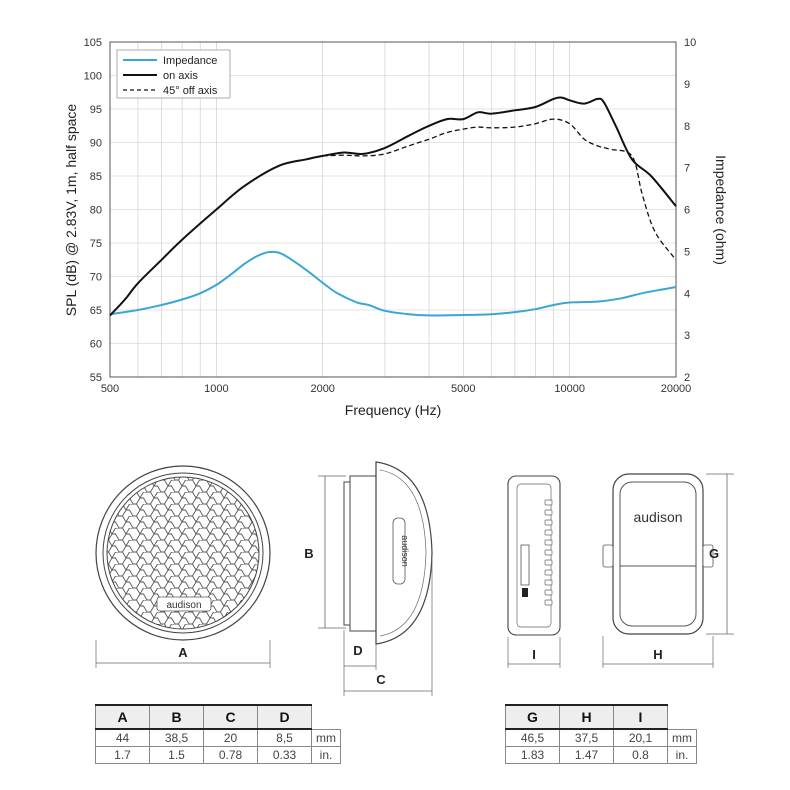 This screenshot has height=790, width=790. Describe the element at coordinates (230, 717) in the screenshot. I see `table-left-header-c: C` at that location.